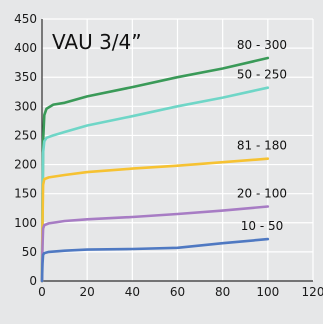 This screenshot has width=323, height=324. Describe the element at coordinates (155, 260) in the screenshot. I see `series-line` at that location.